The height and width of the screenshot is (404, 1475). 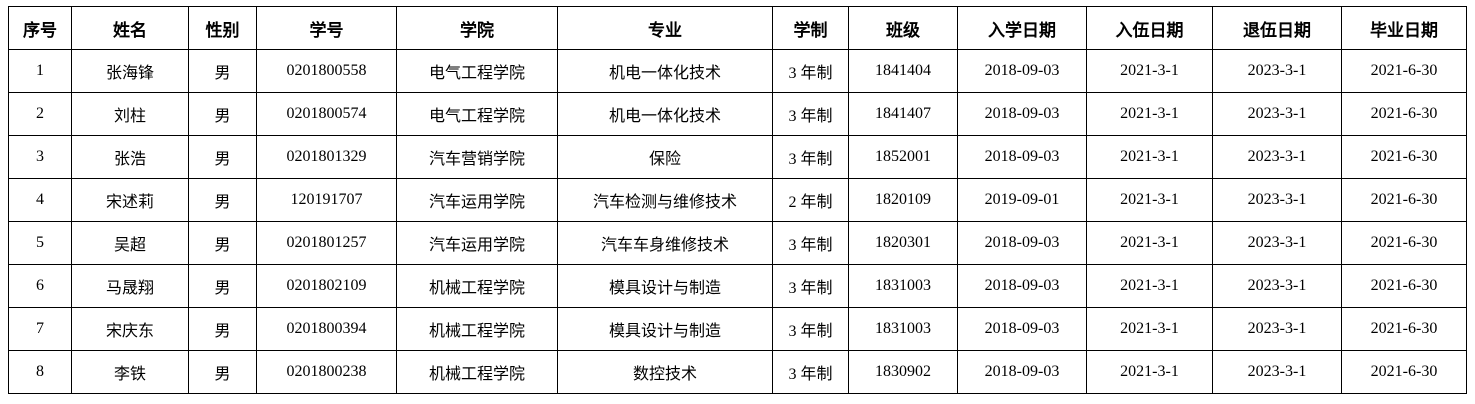 I want to click on table-cell: 0201801329, so click(x=326, y=157).